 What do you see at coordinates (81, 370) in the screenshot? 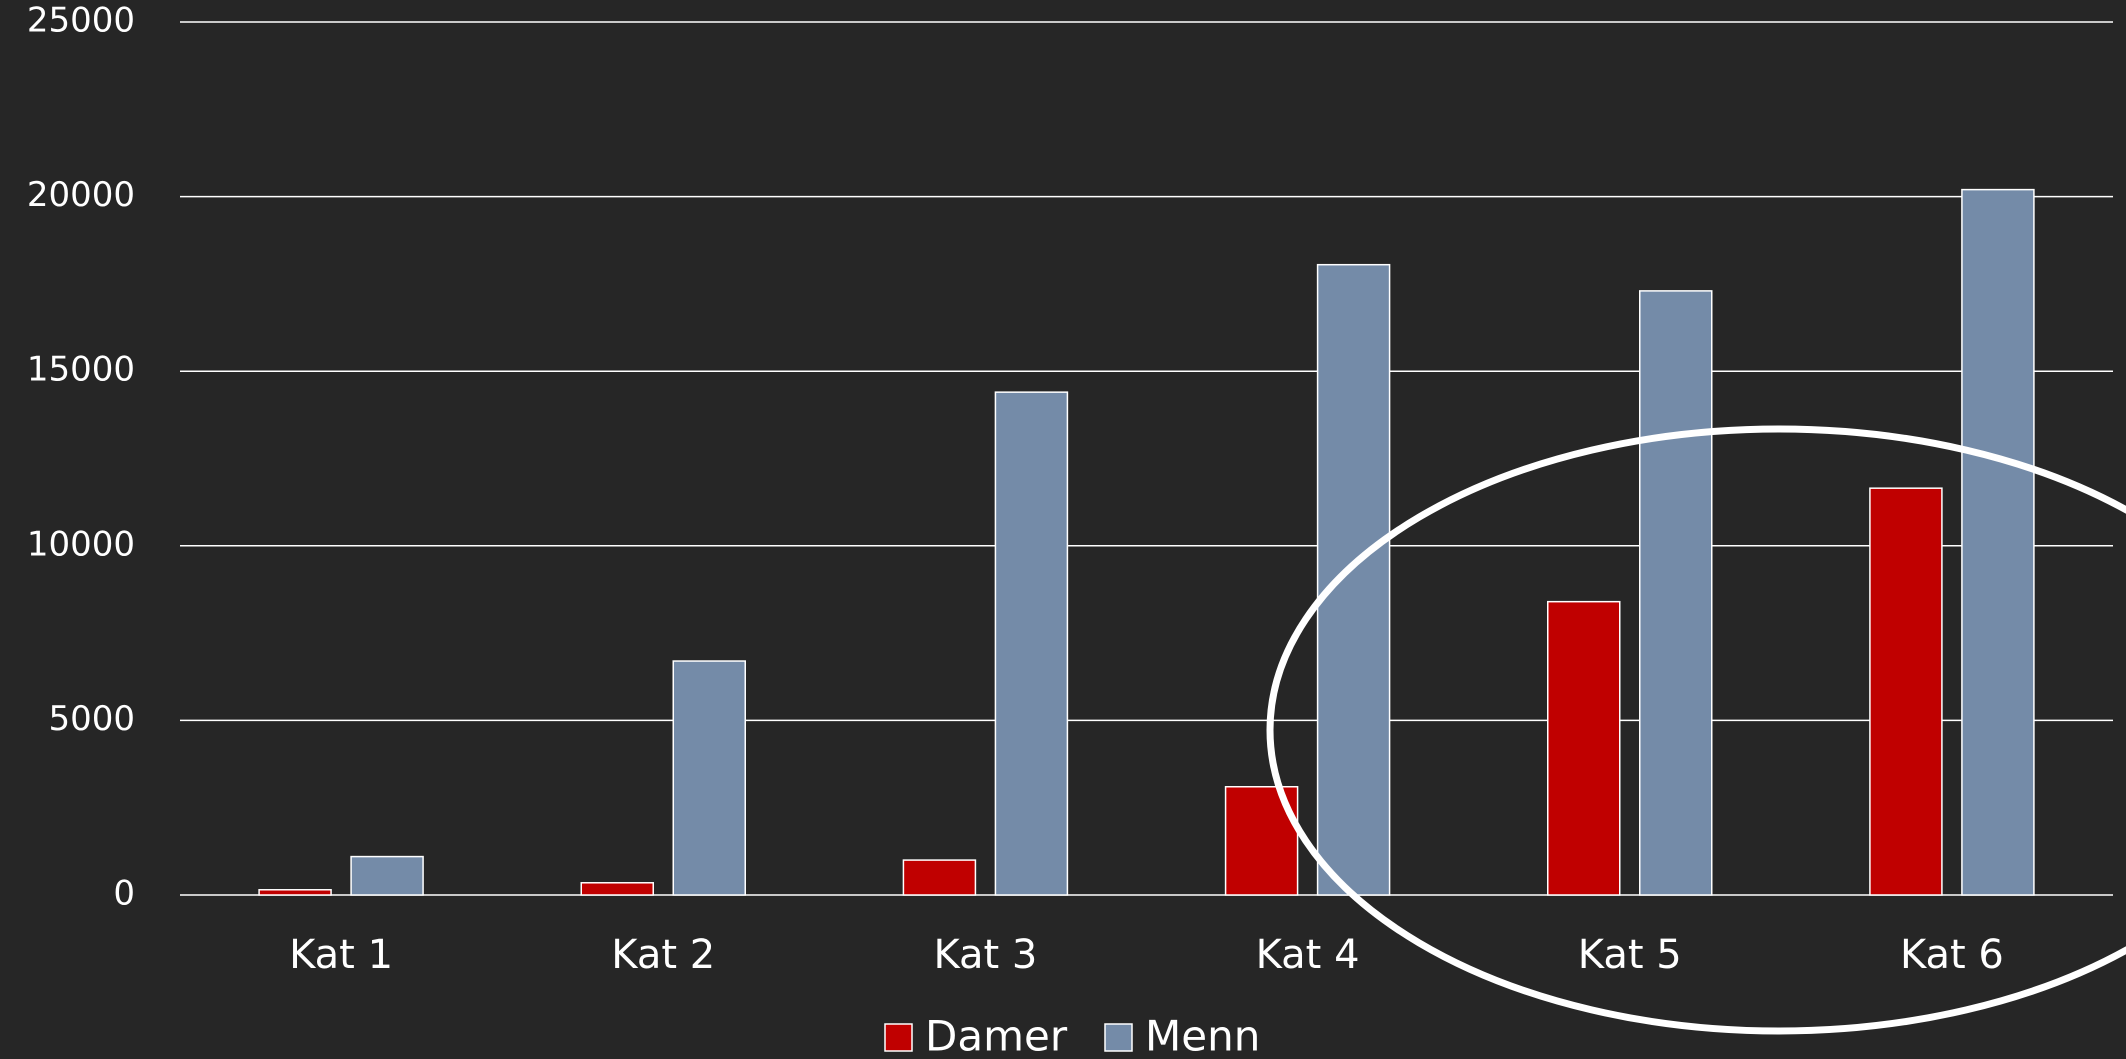
I see `y-tick-label: 15000` at bounding box center [81, 370].